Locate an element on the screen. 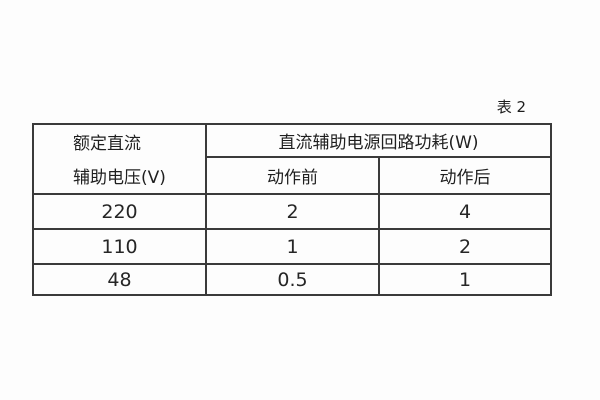 This screenshot has width=600, height=400. rated-voltage-header-line1: 额定直流 is located at coordinates (107, 144).